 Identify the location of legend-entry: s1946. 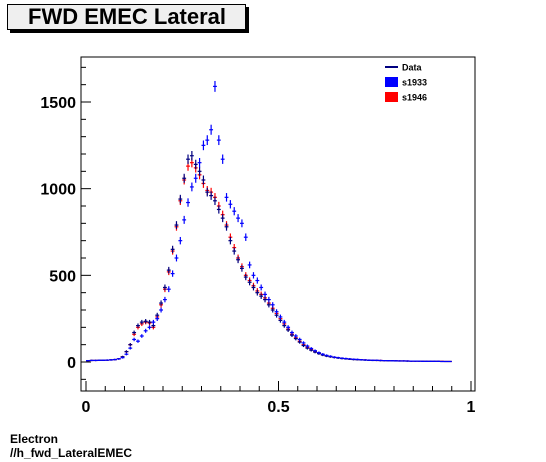
(406, 97).